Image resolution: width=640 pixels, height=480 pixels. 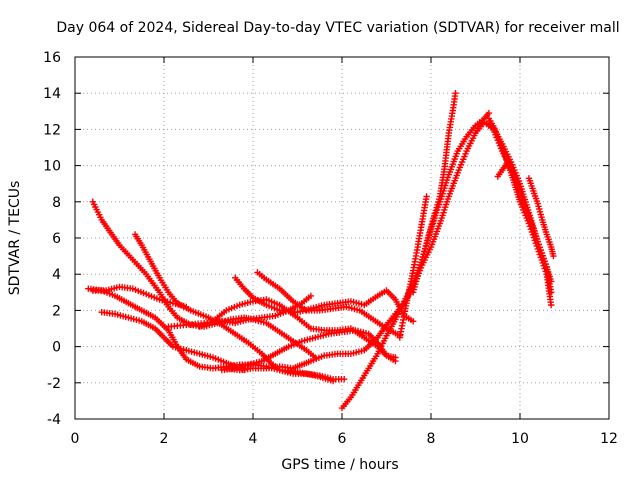 I want to click on y-tick-label: 2, so click(x=56, y=311).